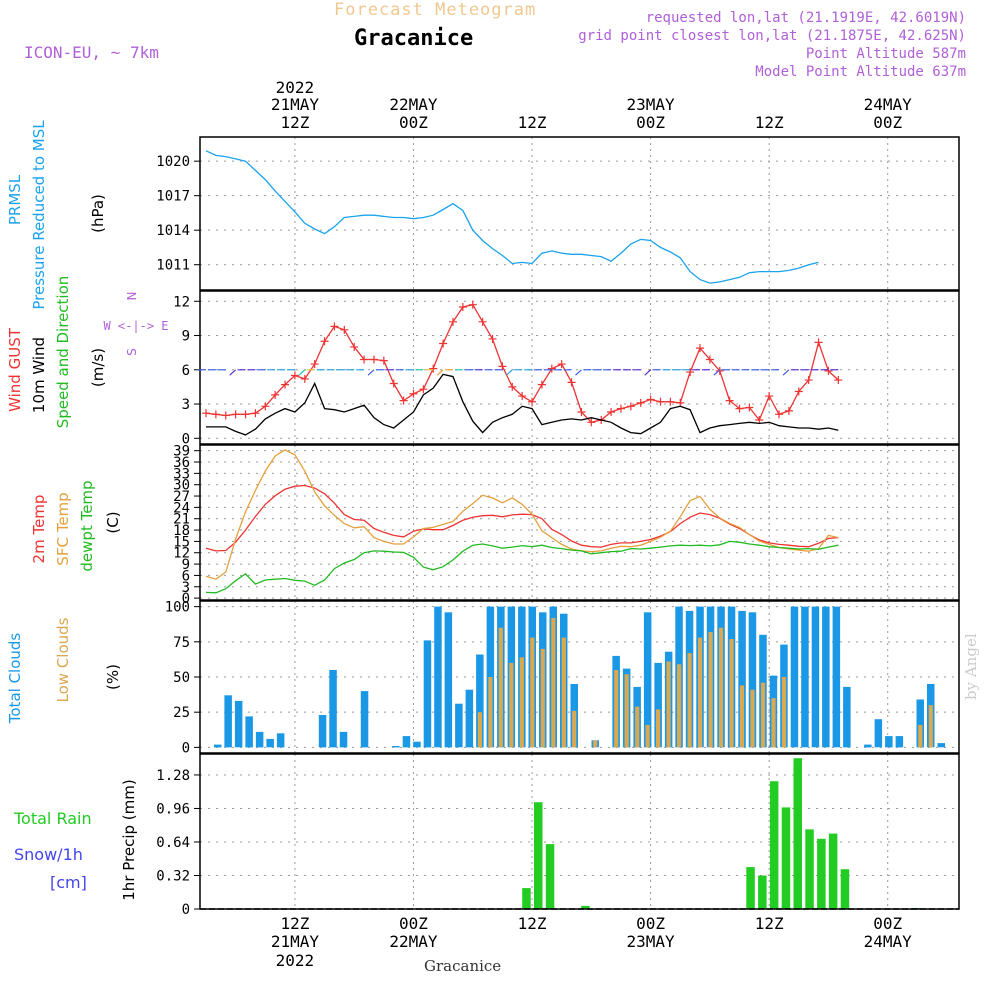 The height and width of the screenshot is (1000, 1000). I want to click on ytick-label: 12, so click(181, 302).